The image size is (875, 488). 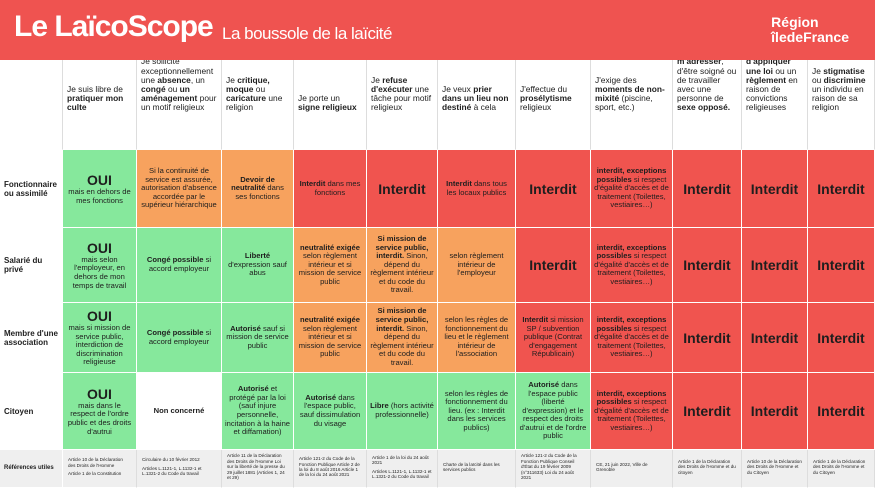 What do you see at coordinates (766, 79) in the screenshot?
I see `text-run: règlement` at bounding box center [766, 79].